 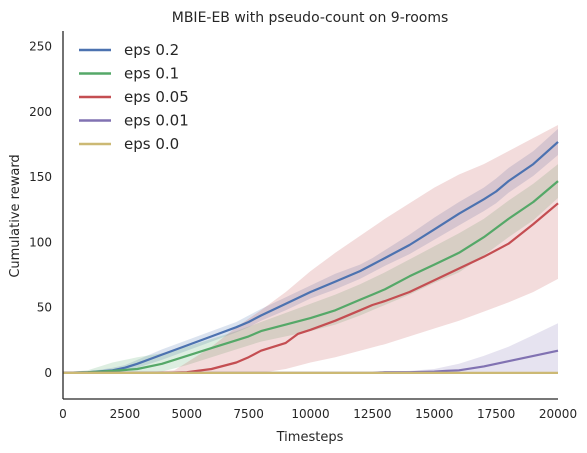 What do you see at coordinates (40, 210) in the screenshot?
I see `y-axis-ticks: 0 50 100 150 200 250` at bounding box center [40, 210].